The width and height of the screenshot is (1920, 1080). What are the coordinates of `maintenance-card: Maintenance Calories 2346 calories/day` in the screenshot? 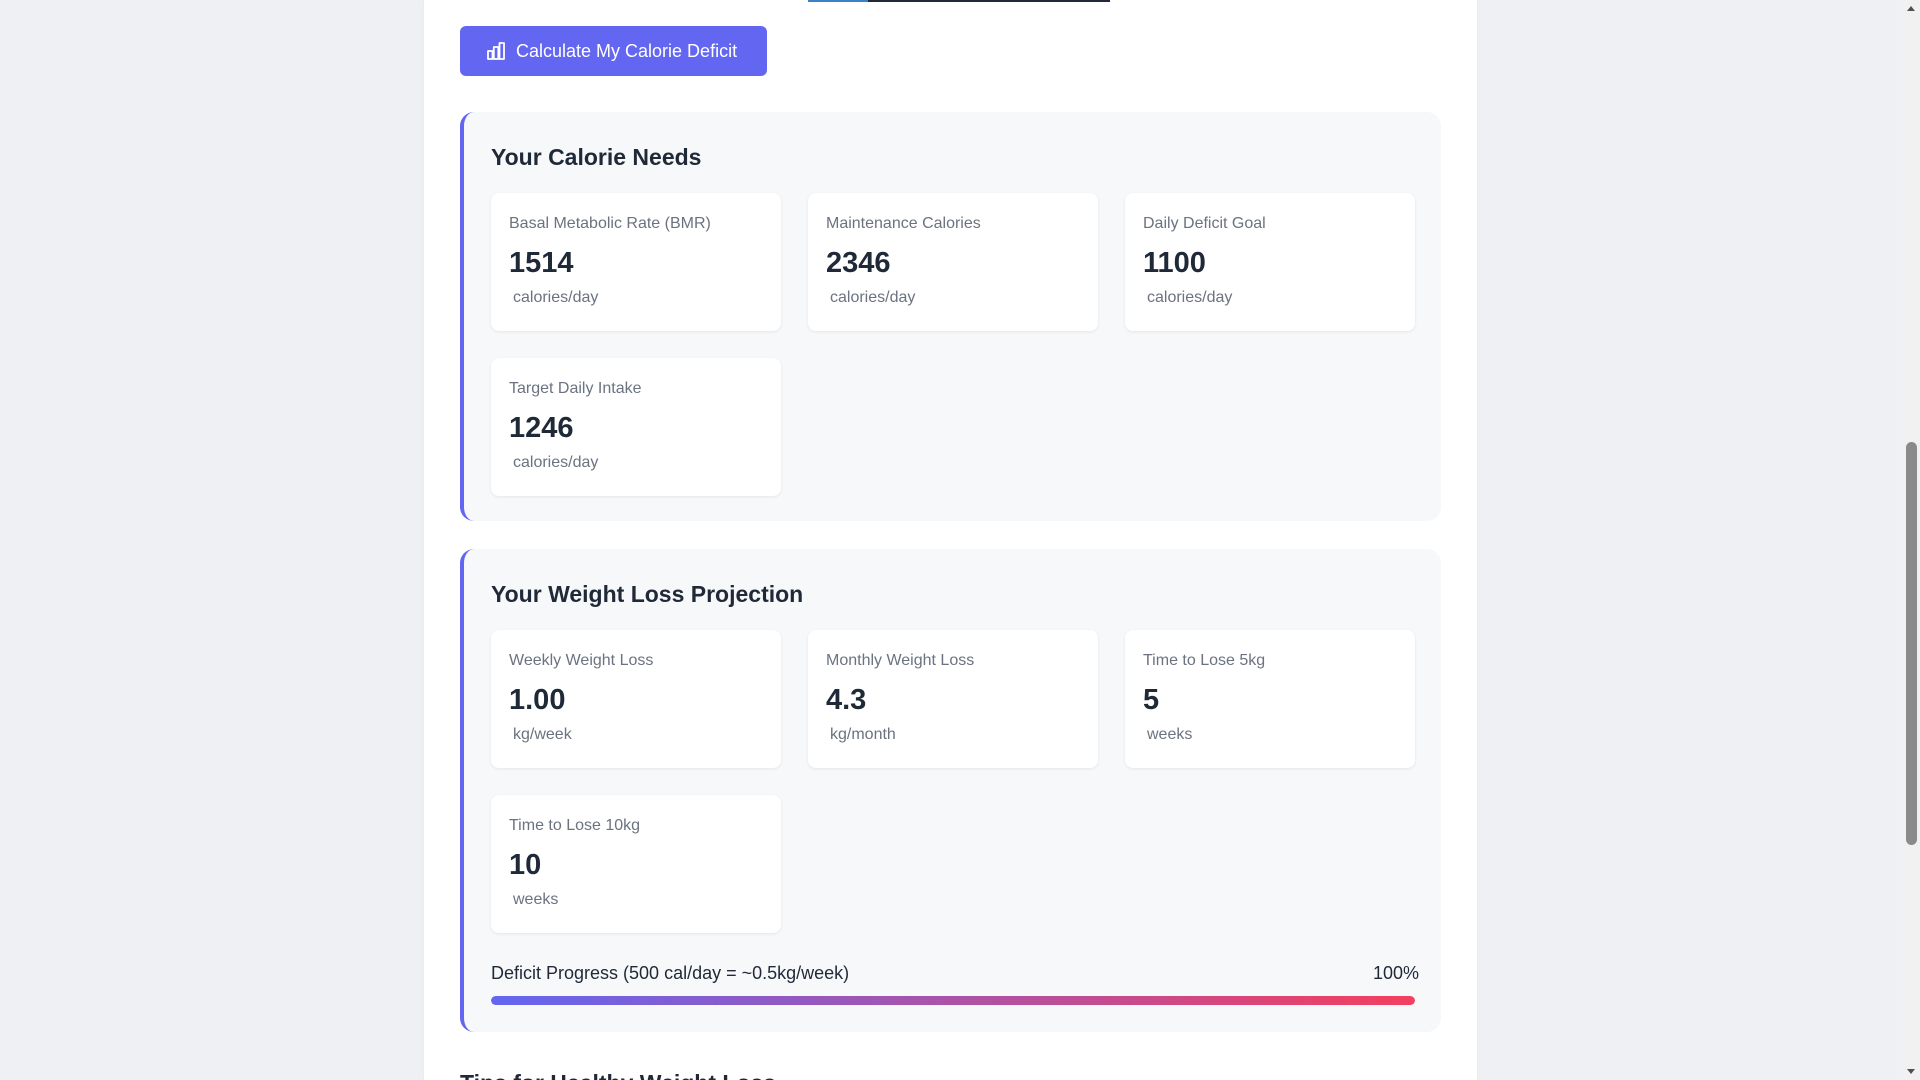 It's located at (953, 262).